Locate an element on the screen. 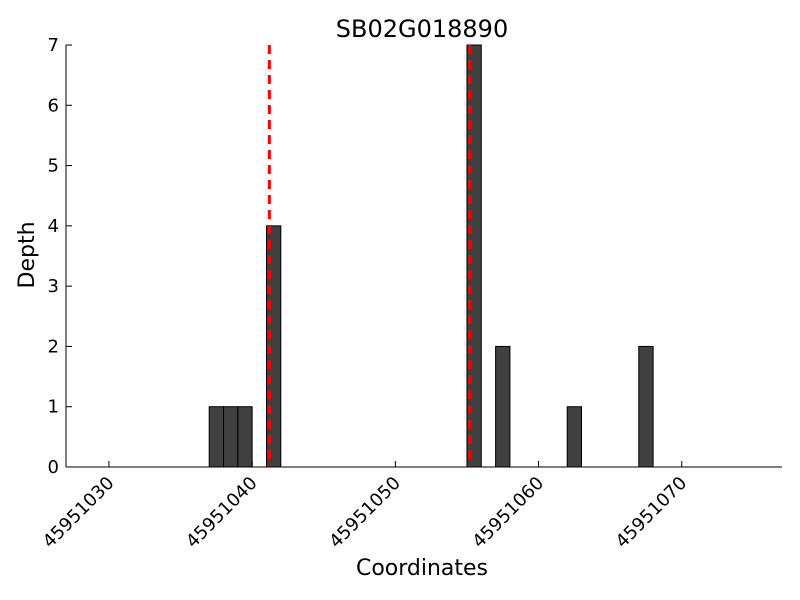  y-axis-label: Depth is located at coordinates (27, 254).